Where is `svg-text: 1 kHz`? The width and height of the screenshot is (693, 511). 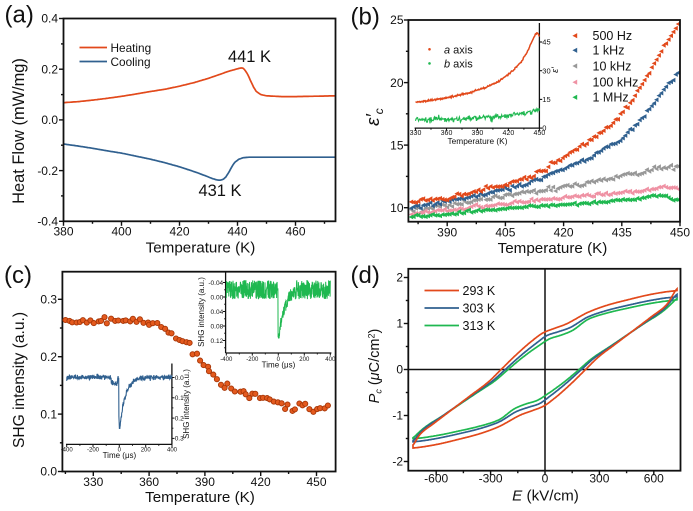 svg-text: 1 kHz is located at coordinates (609, 51).